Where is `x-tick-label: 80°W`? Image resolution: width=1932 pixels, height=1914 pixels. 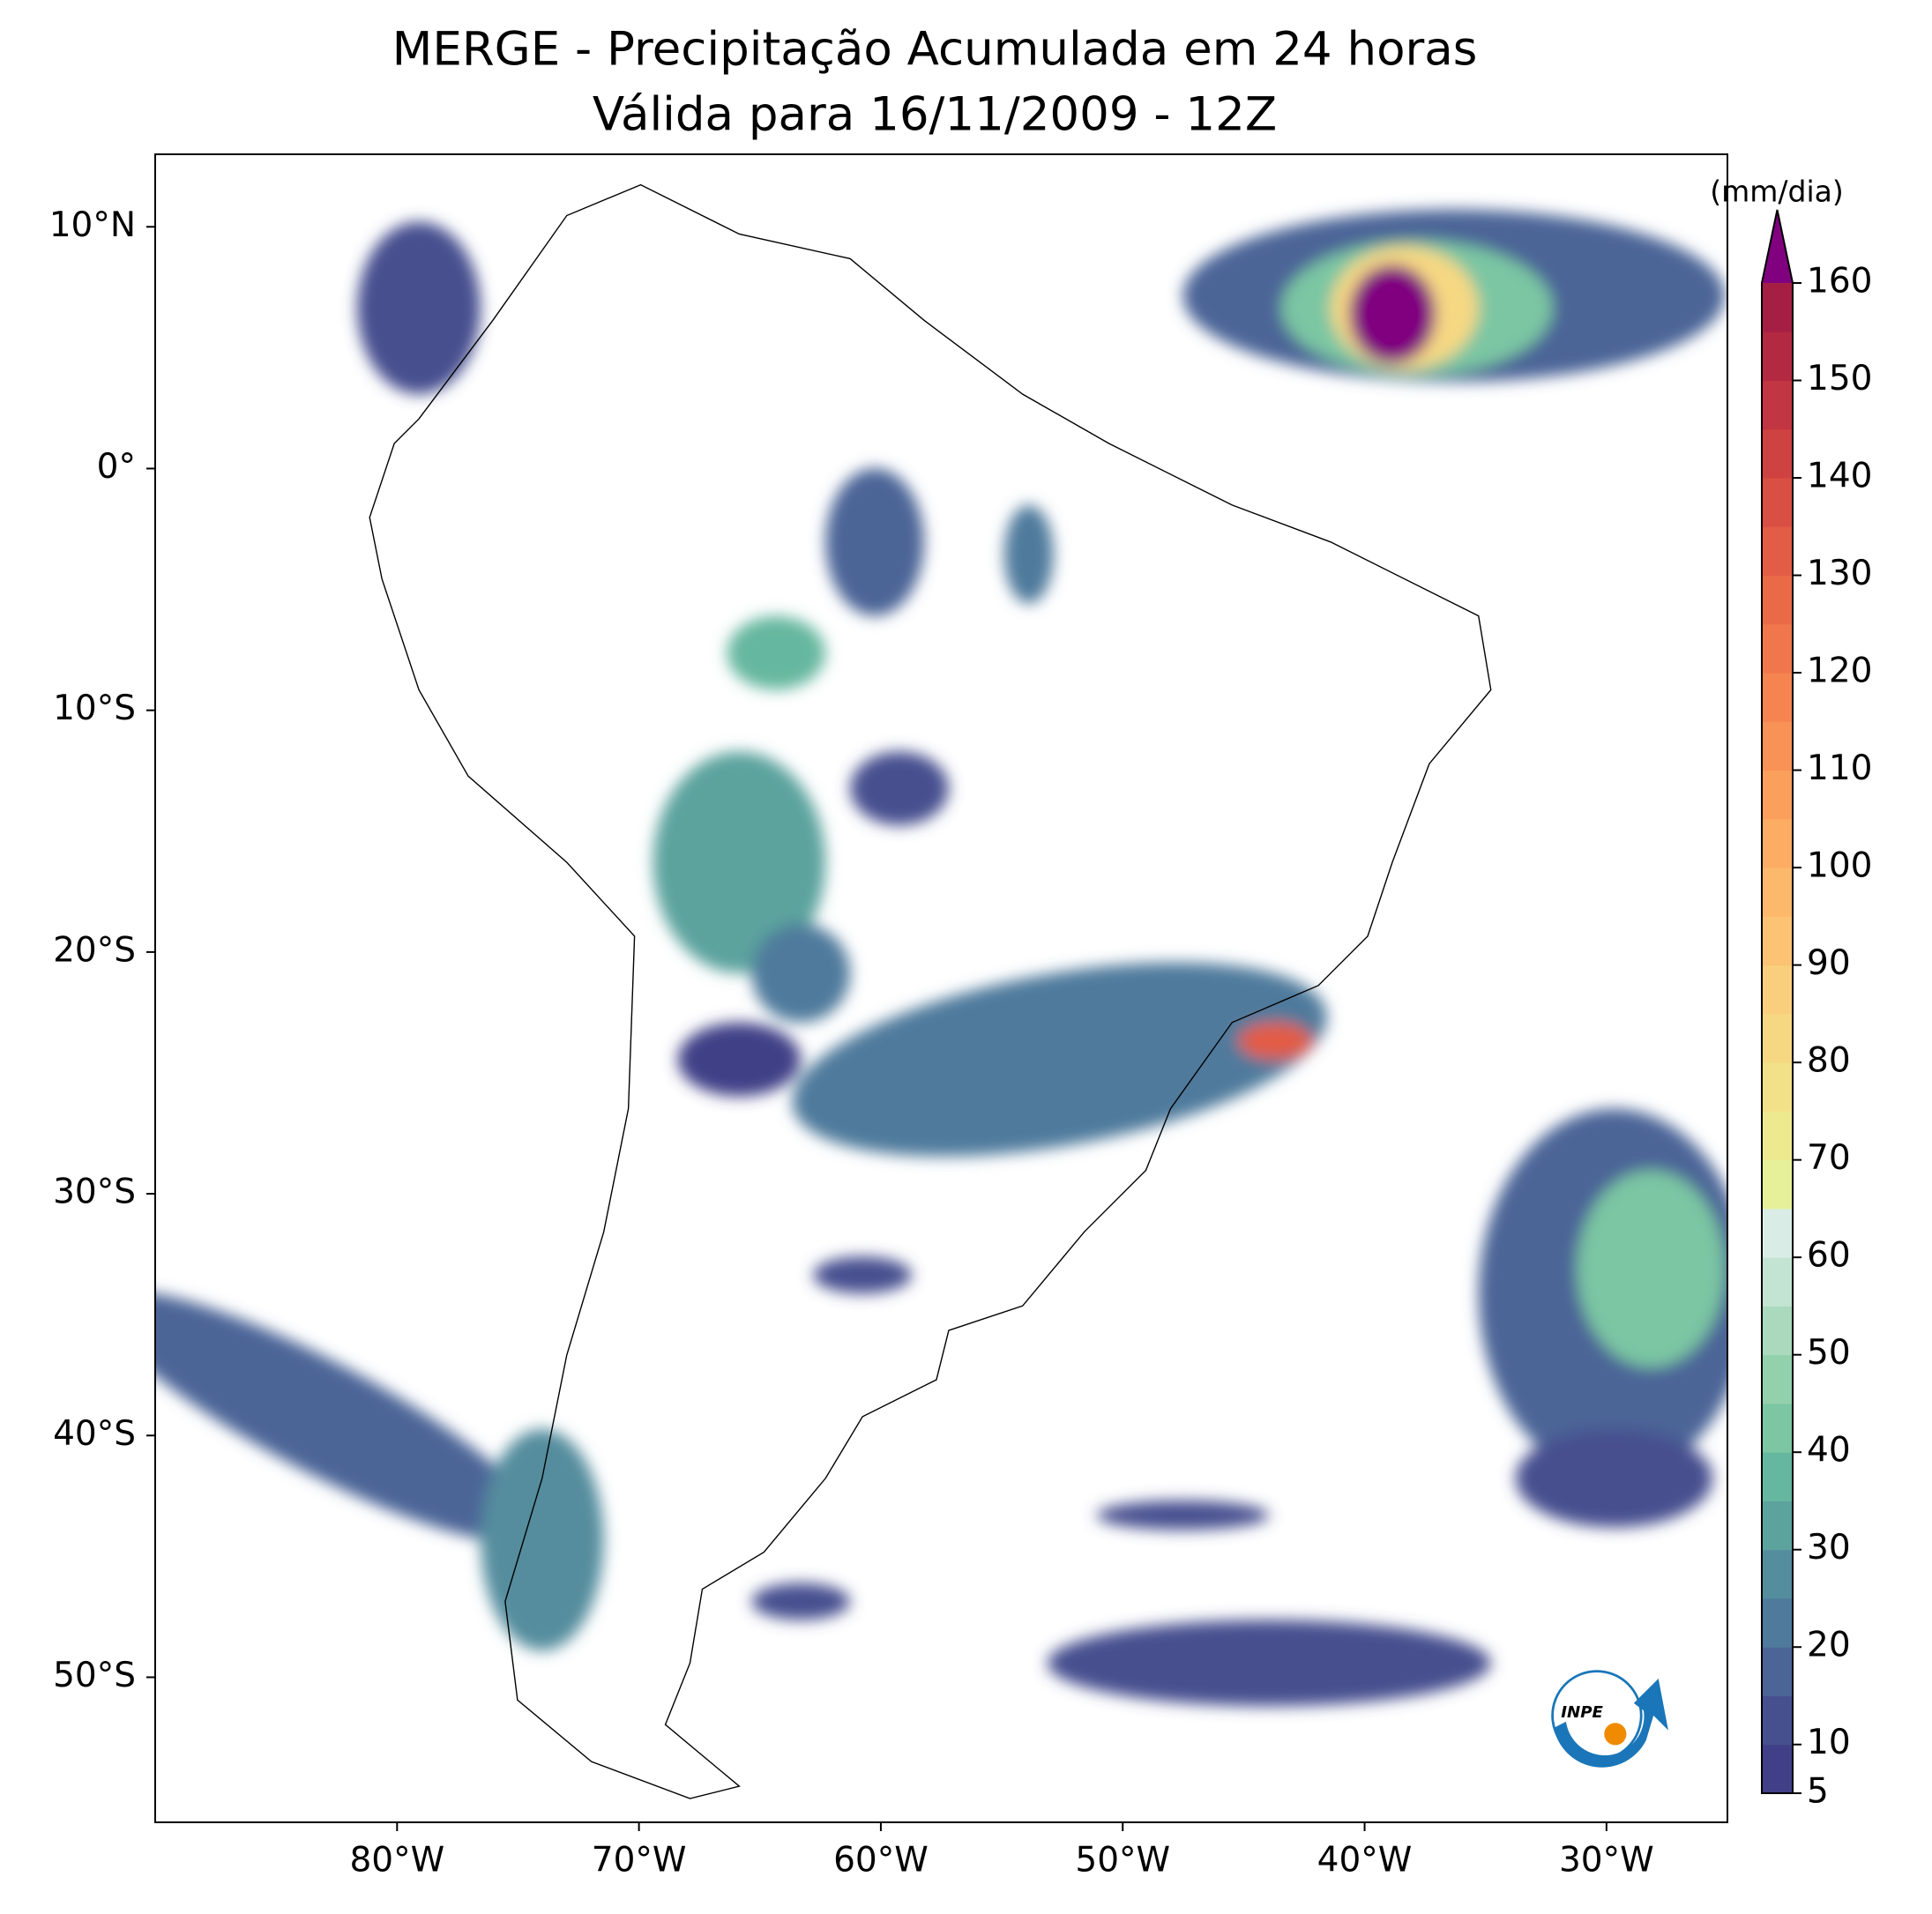
x-tick-label: 80°W is located at coordinates (396, 1860).